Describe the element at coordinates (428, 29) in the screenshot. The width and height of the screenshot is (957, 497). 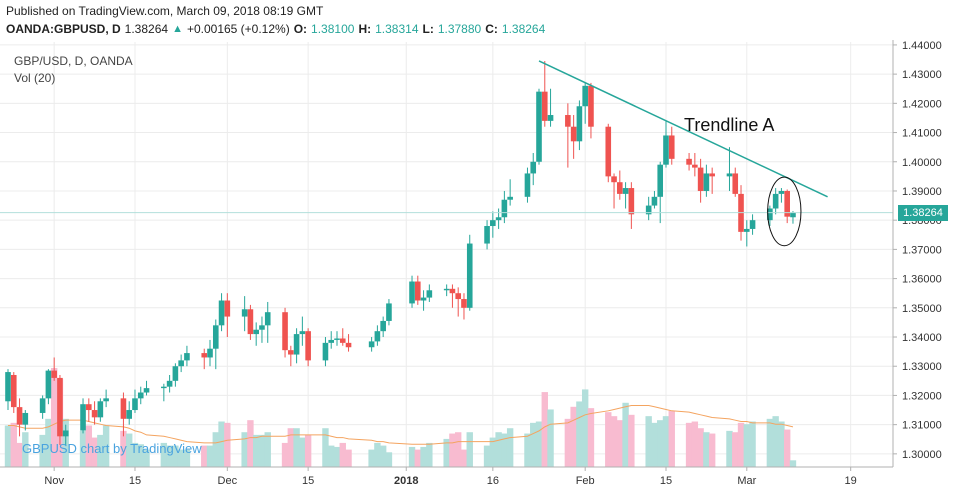
I see `low-label: L:` at that location.